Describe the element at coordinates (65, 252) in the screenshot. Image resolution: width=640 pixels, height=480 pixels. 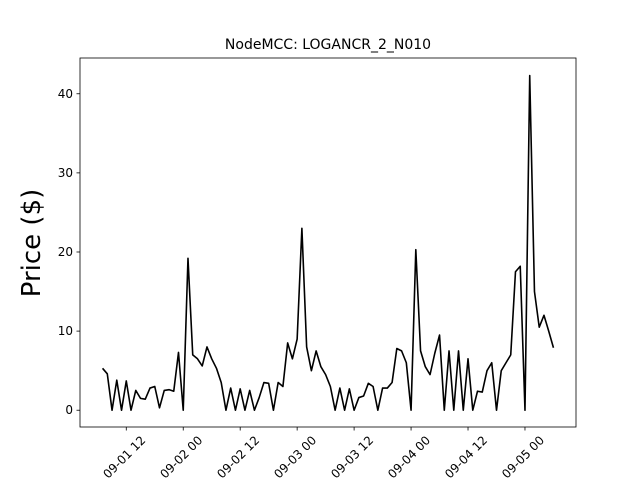
I see `y-tick-label: 20` at that location.